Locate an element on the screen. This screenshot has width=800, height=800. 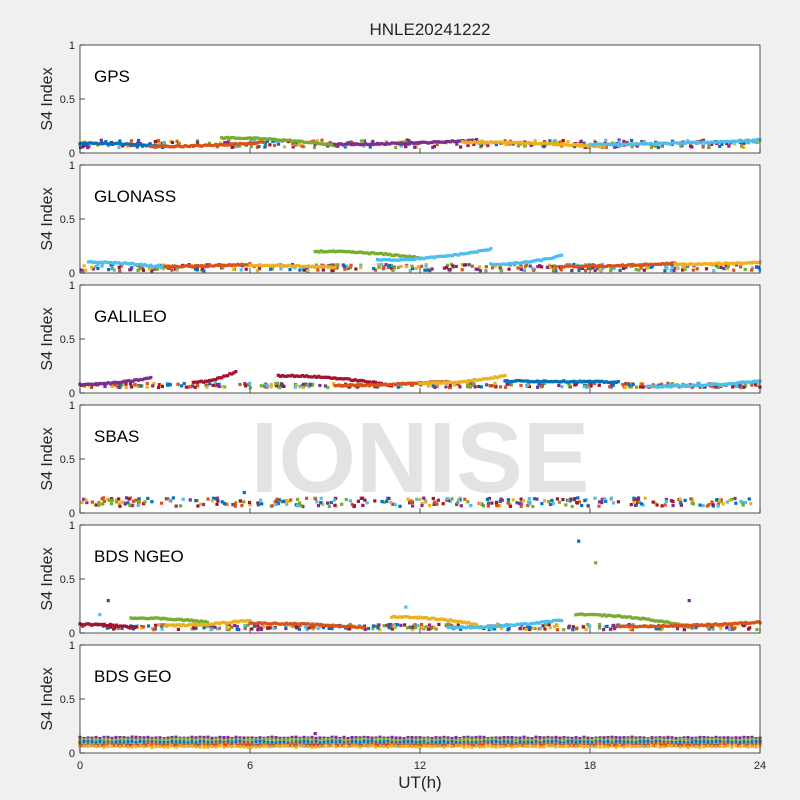
y-tick-label: 0 is located at coordinates (72, 154).